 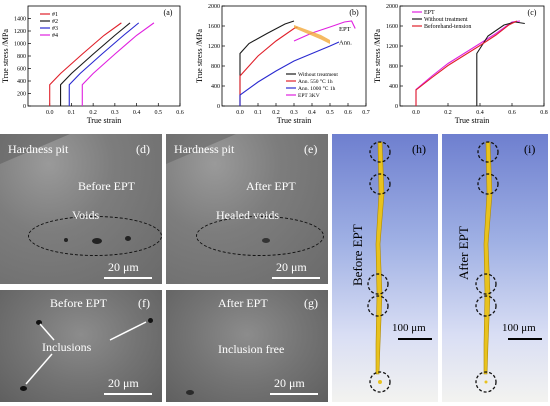 I want to click on surface-mark, so click(x=190, y=392).